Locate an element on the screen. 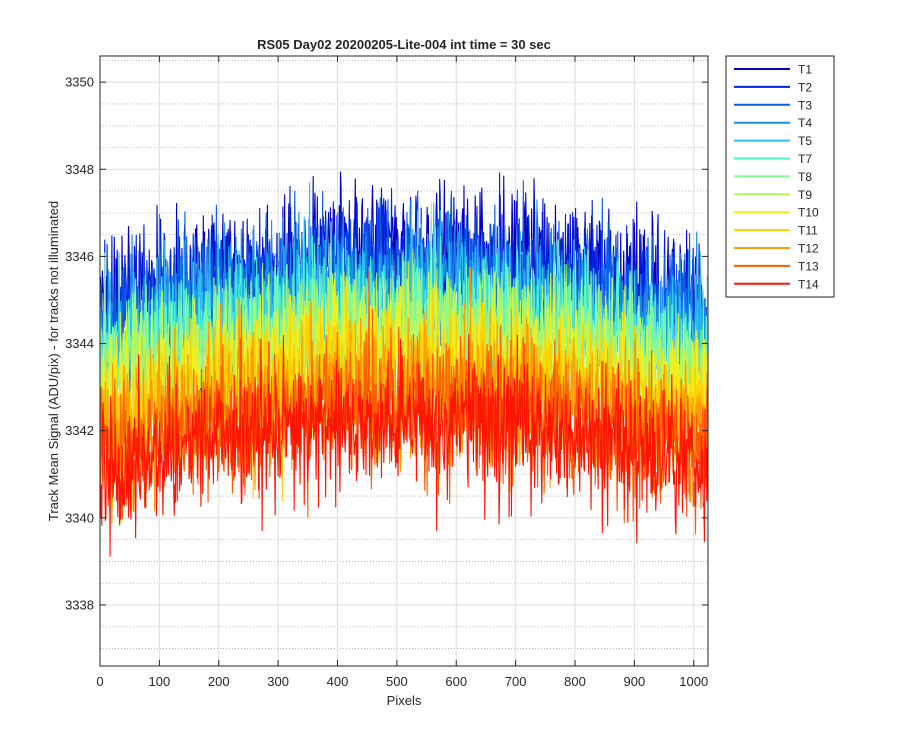 The image size is (900, 750). x-tick-labels: 0 100 200 300 400 500 600 700 800 900 1000 is located at coordinates (402, 681).